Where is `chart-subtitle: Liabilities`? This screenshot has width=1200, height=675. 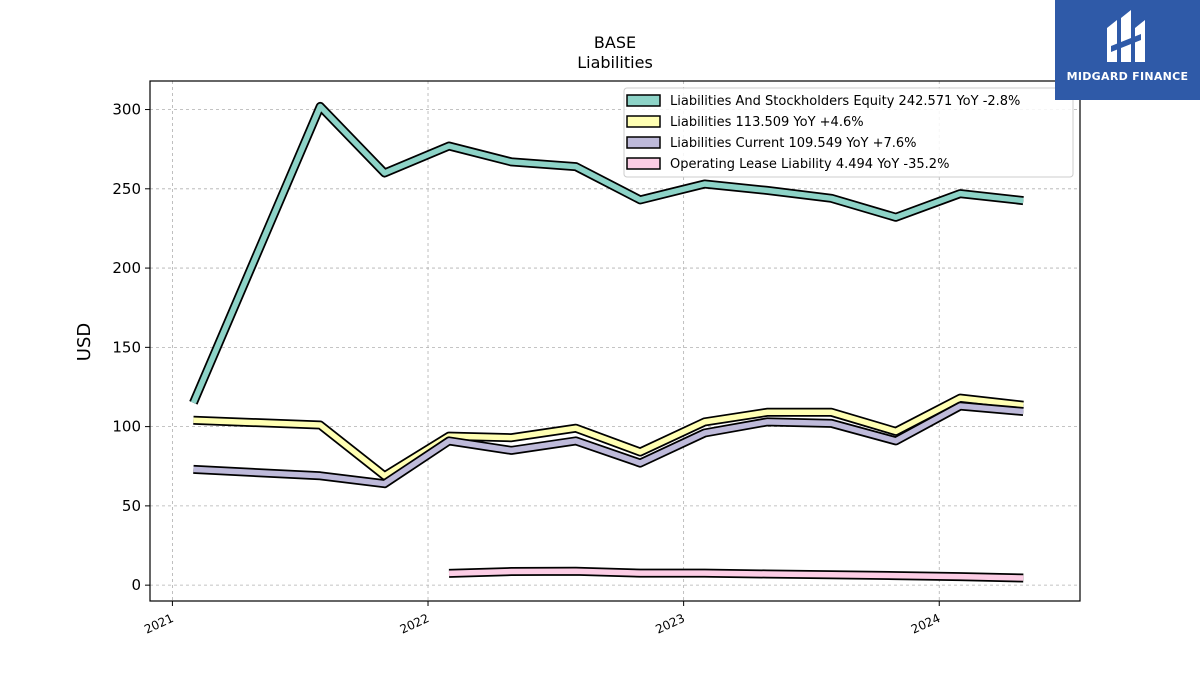 chart-subtitle: Liabilities is located at coordinates (615, 62).